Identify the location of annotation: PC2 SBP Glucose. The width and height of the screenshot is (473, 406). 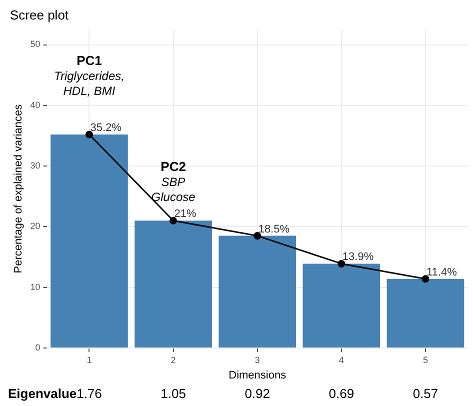
(173, 181).